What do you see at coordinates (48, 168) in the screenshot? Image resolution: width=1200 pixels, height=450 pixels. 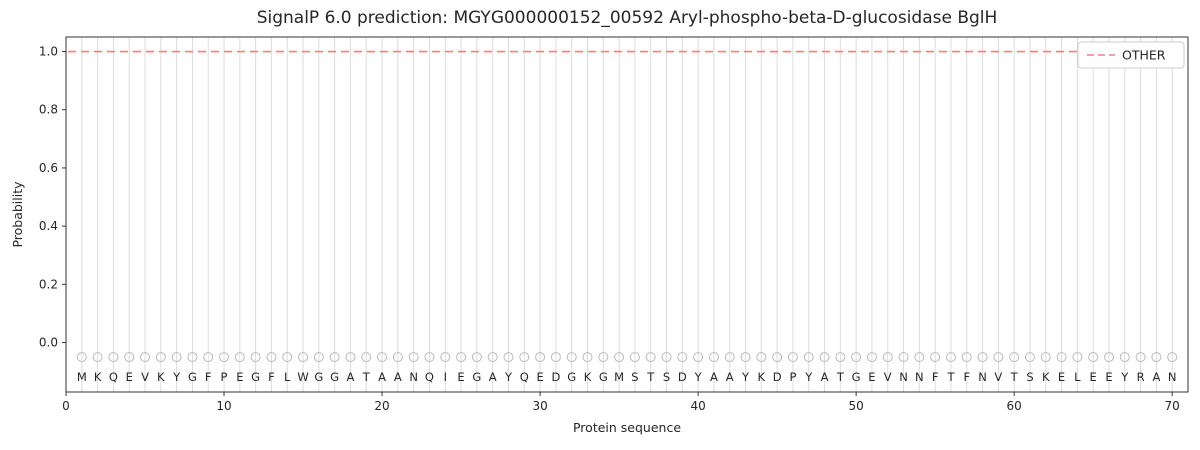 I see `y-tick-label: 0.6` at bounding box center [48, 168].